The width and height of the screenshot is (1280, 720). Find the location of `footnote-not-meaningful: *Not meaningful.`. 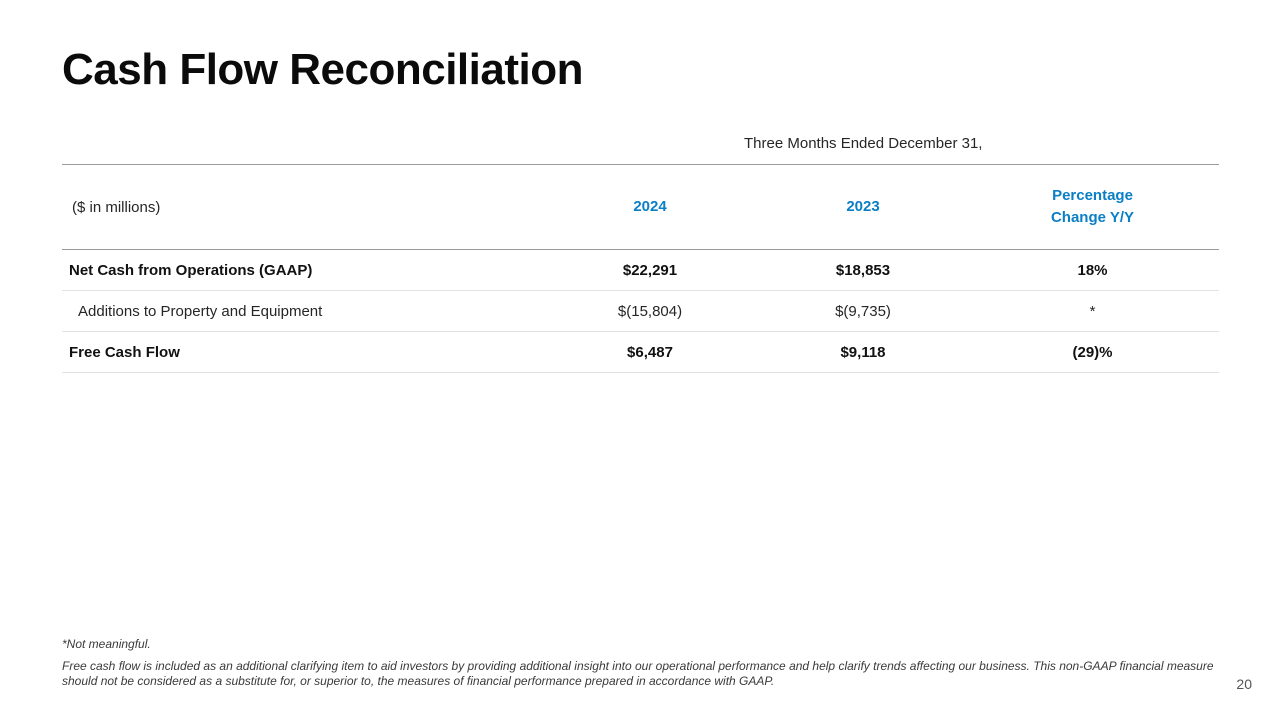

footnote-not-meaningful: *Not meaningful. is located at coordinates (106, 644).